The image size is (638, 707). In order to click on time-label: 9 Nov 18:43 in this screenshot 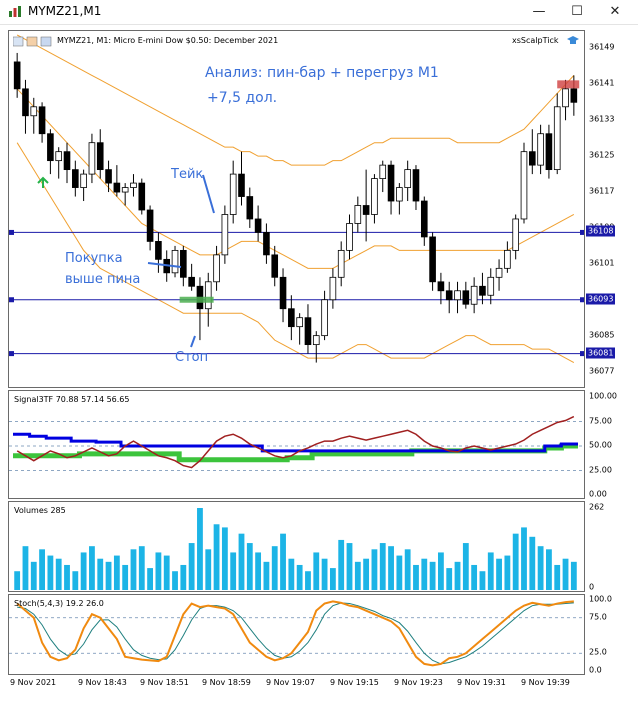, I will do `click(102, 682)`.